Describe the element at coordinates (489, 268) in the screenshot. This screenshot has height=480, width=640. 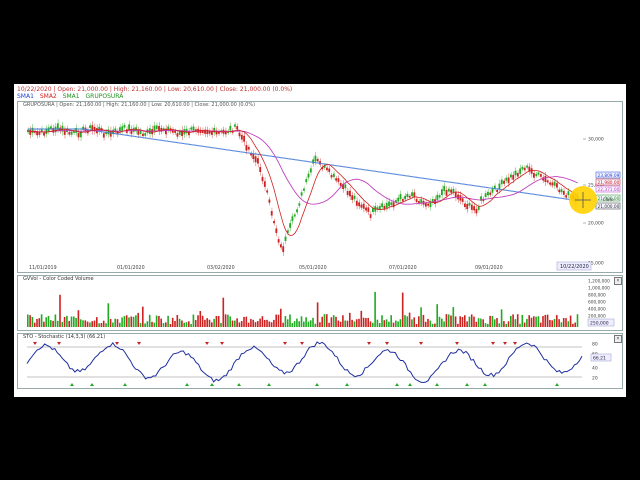
I see `date-tick-label: 09/01/2020` at that location.